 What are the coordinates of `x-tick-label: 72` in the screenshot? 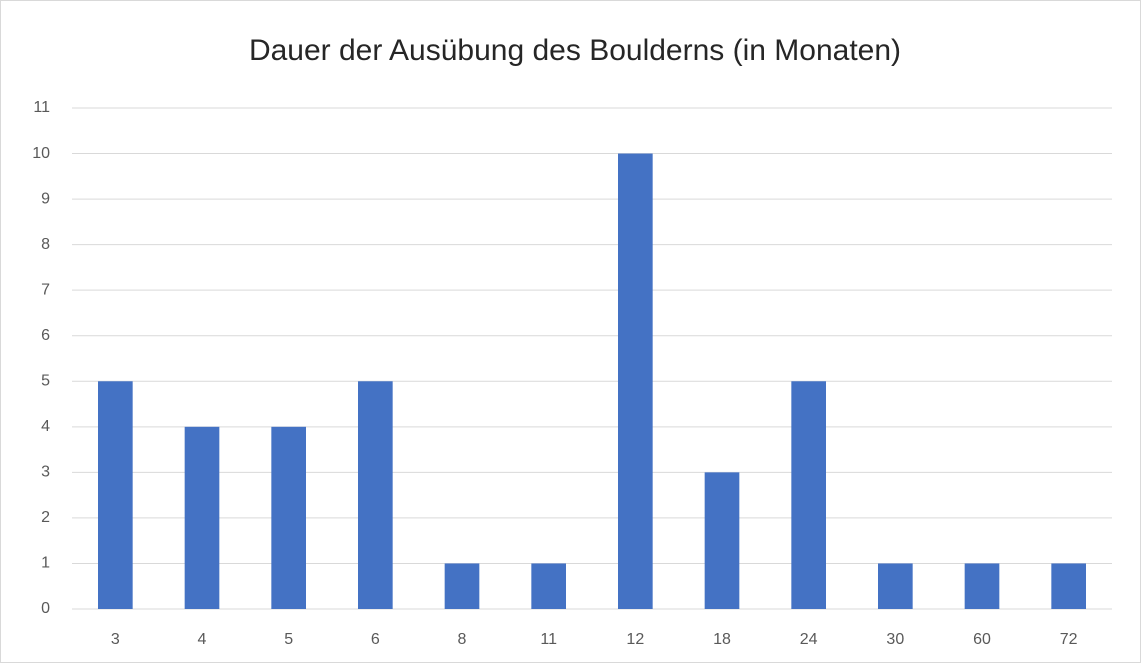 It's located at (1069, 639).